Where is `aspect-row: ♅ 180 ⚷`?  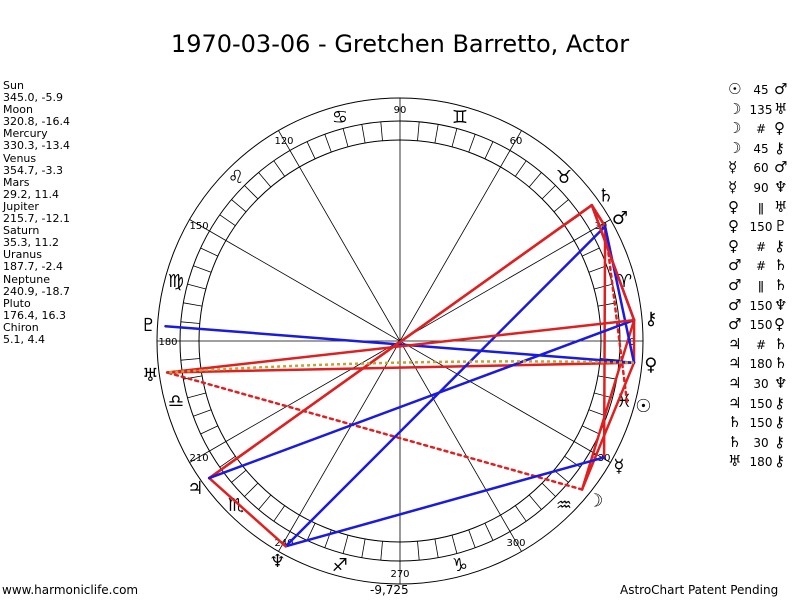
aspect-row: ♅ 180 ⚷ is located at coordinates (757, 462).